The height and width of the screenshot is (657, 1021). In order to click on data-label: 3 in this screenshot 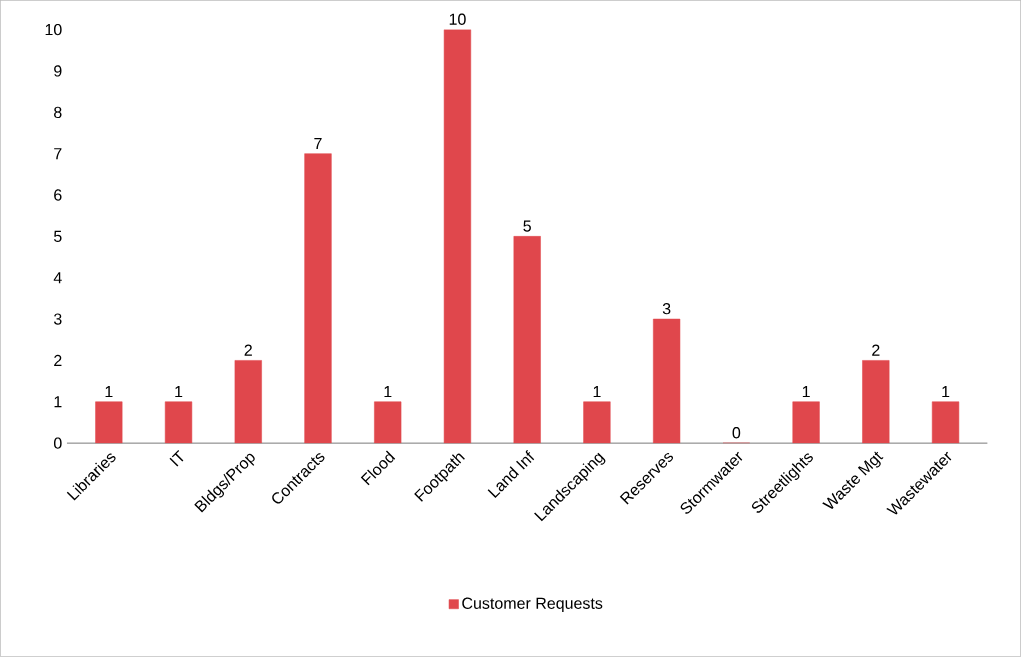, I will do `click(666, 309)`.